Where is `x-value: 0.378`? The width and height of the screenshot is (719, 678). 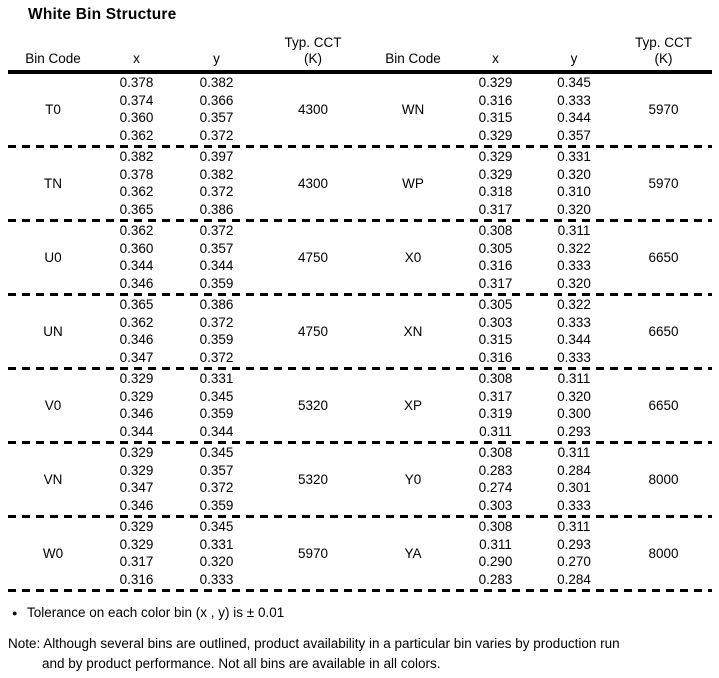
x-value: 0.378 is located at coordinates (136, 174).